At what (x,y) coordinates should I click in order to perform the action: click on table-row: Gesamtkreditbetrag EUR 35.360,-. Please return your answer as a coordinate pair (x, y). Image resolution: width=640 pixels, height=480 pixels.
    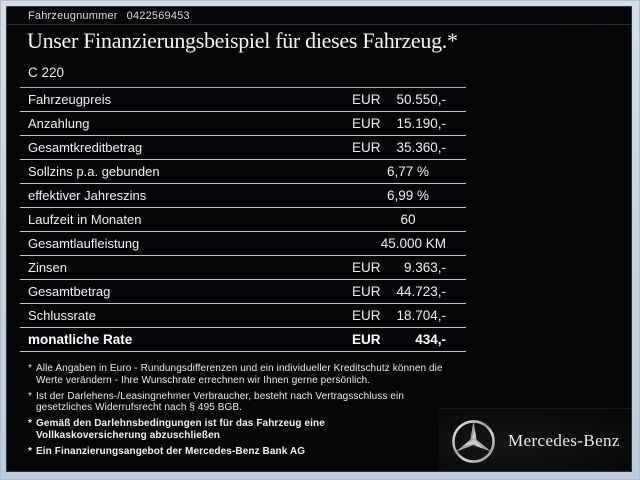
    Looking at the image, I should click on (243, 148).